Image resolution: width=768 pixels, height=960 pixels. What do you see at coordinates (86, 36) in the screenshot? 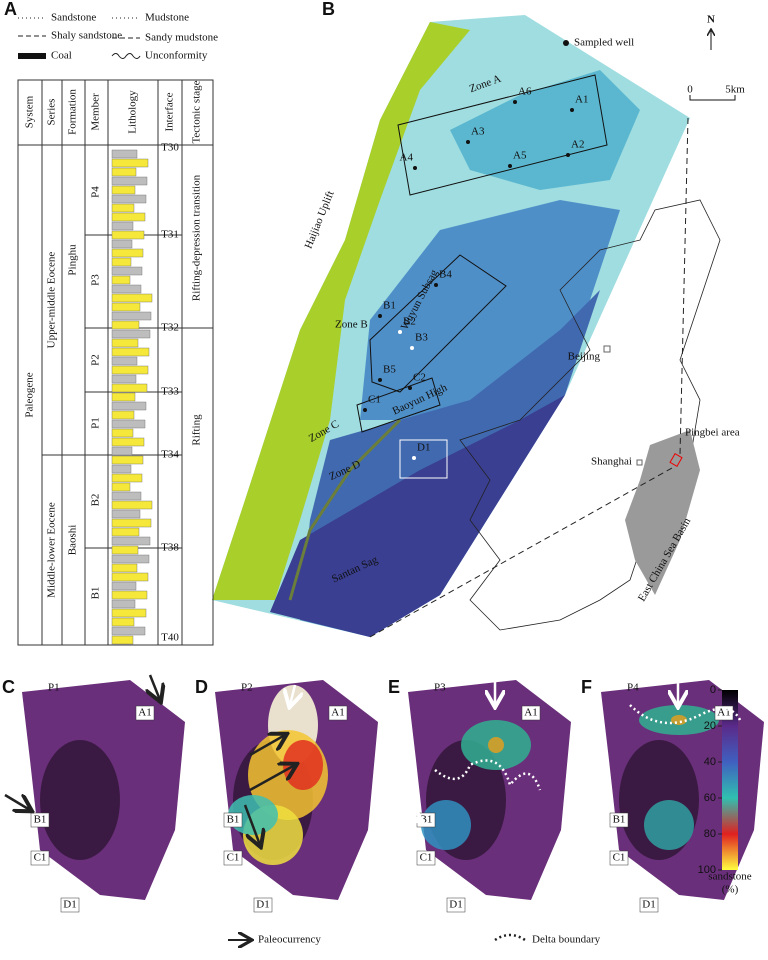
I see `legend-label: Shaly sandstone` at bounding box center [86, 36].